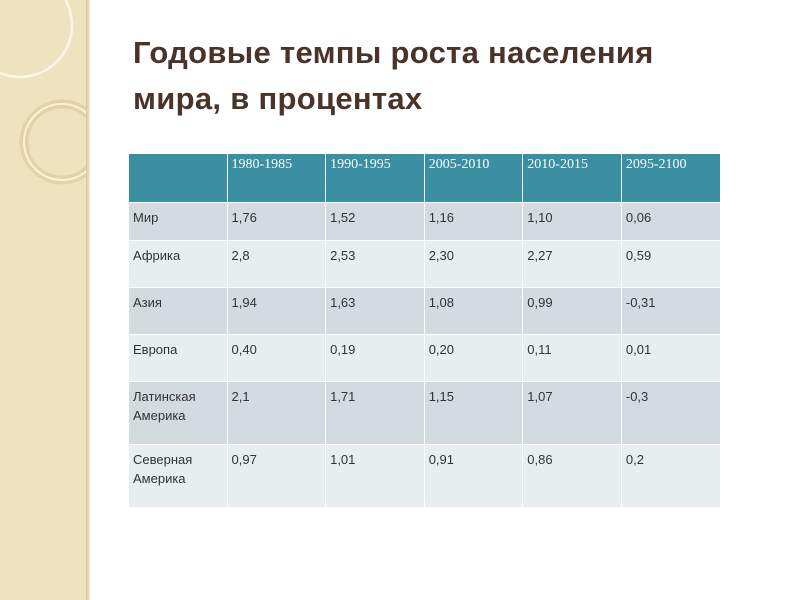 The width and height of the screenshot is (800, 600). I want to click on value-cell: 0,40, so click(277, 358).